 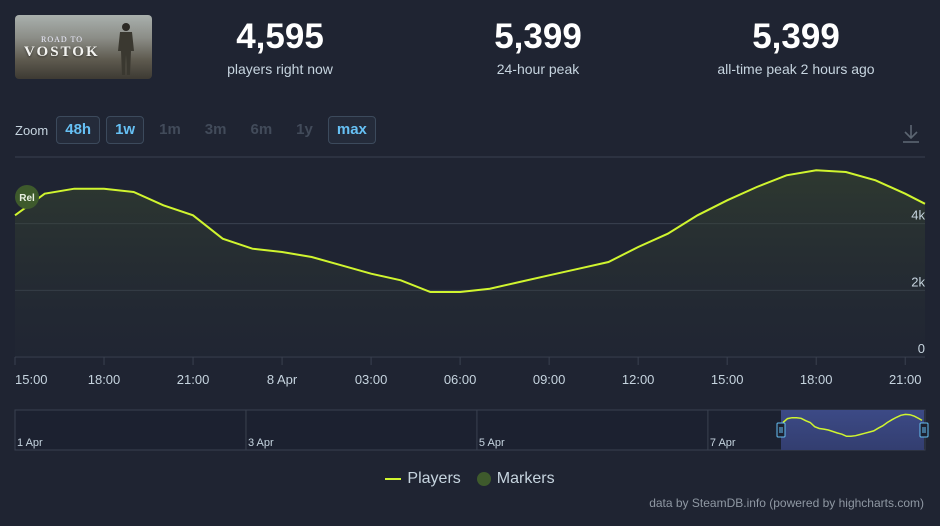 What do you see at coordinates (125, 130) in the screenshot?
I see `zoom-1w-button: 1w` at bounding box center [125, 130].